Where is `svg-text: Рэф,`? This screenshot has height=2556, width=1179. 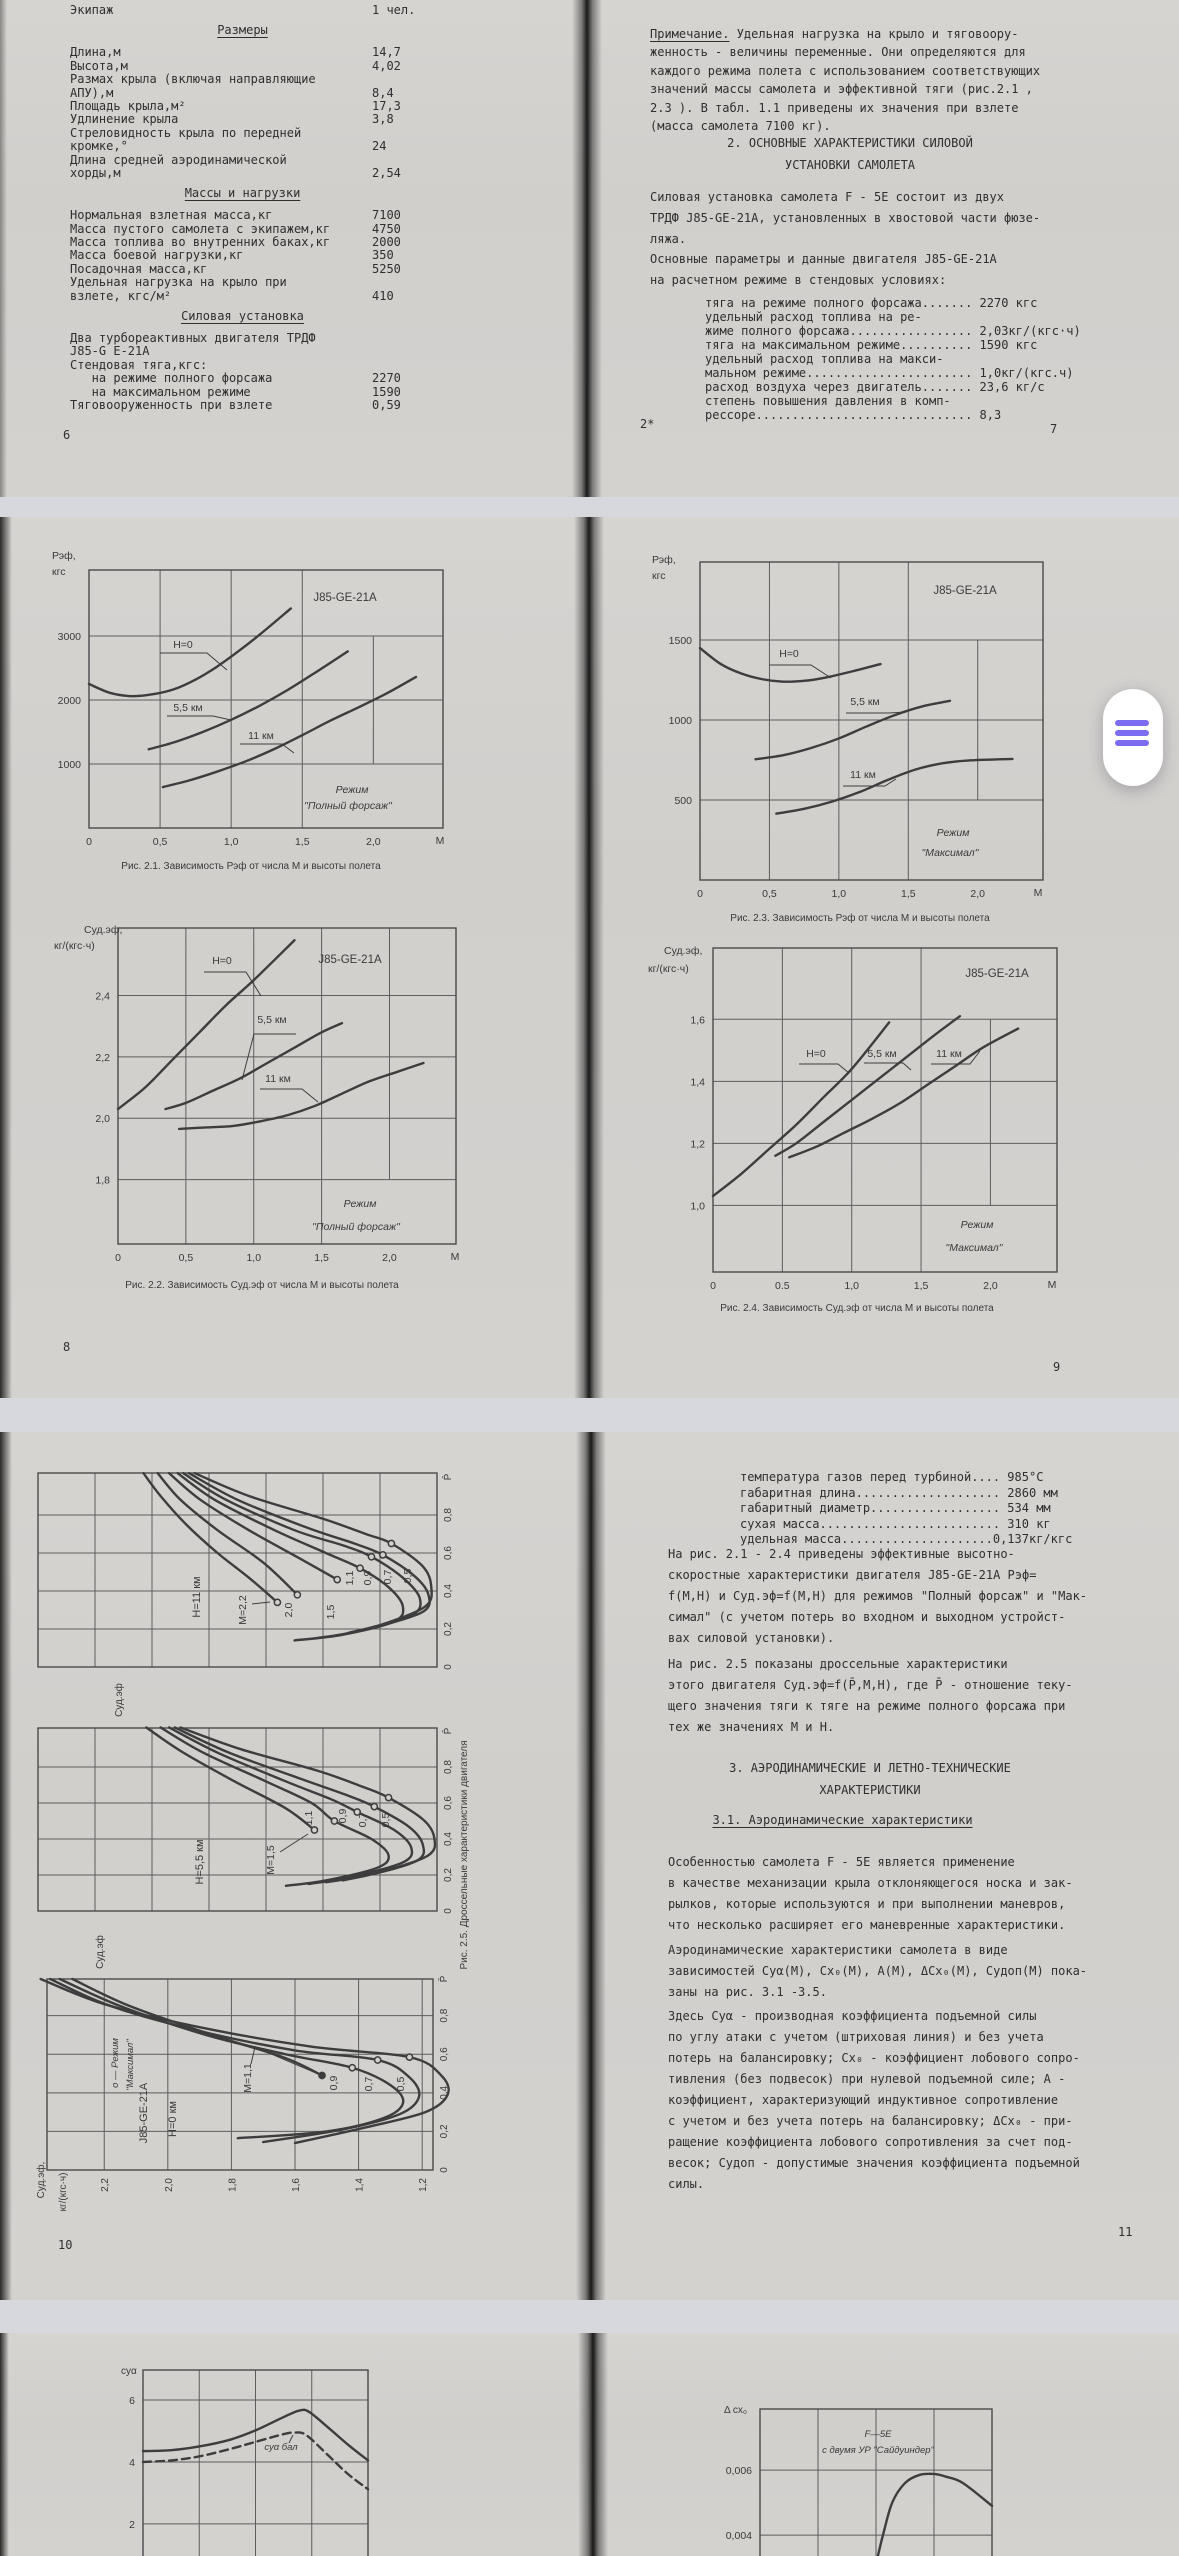 svg-text: Рэф, is located at coordinates (664, 560).